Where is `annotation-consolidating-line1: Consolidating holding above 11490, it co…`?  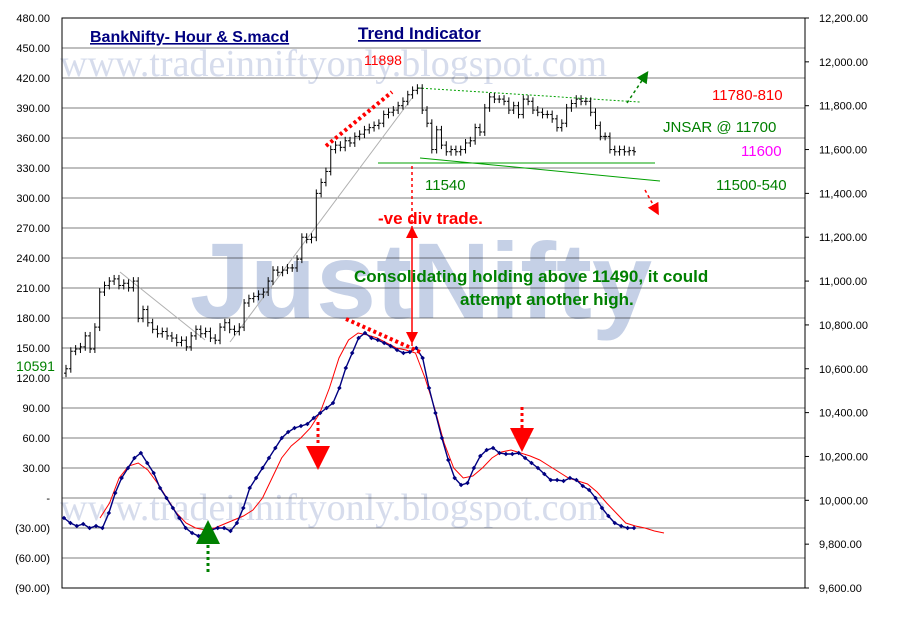 annotation-consolidating-line1: Consolidating holding above 11490, it co… is located at coordinates (531, 276).